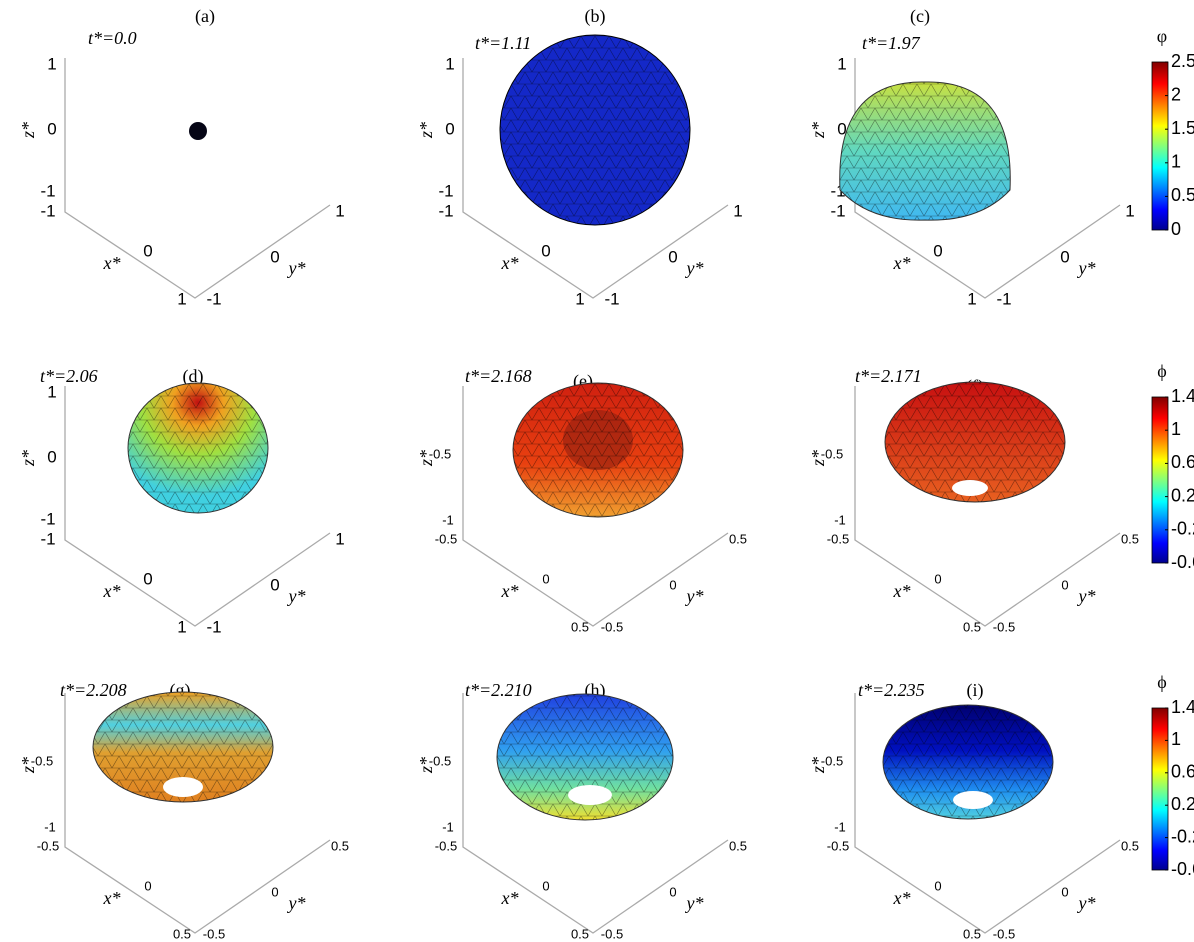 This screenshot has height=942, width=1194. What do you see at coordinates (1182, 772) in the screenshot?
I see `colorbar-tick-label: 0.6` at bounding box center [1182, 772].